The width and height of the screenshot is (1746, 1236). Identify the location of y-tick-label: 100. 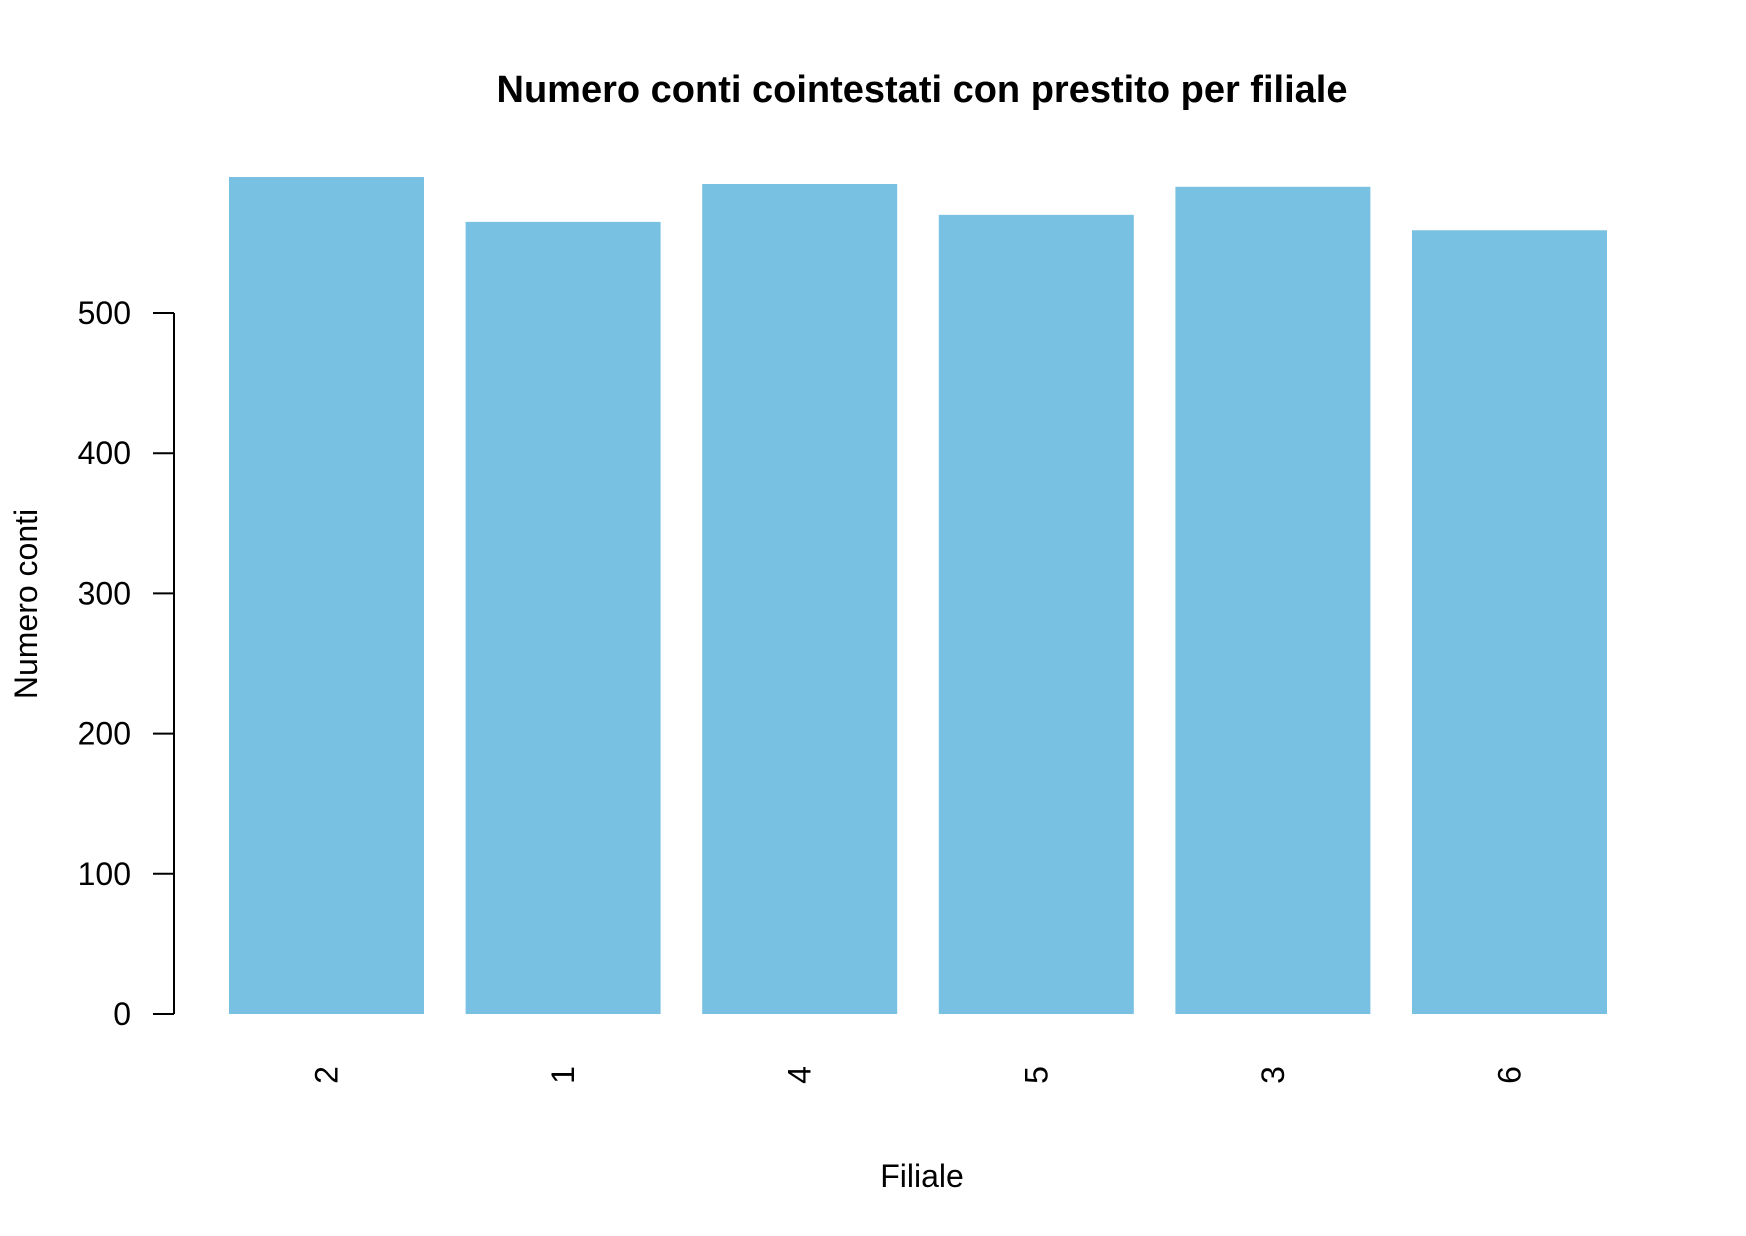
(104, 874).